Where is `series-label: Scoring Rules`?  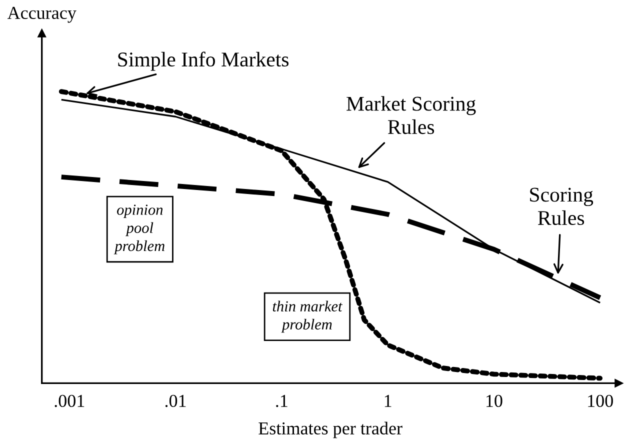 series-label: Scoring Rules is located at coordinates (562, 207).